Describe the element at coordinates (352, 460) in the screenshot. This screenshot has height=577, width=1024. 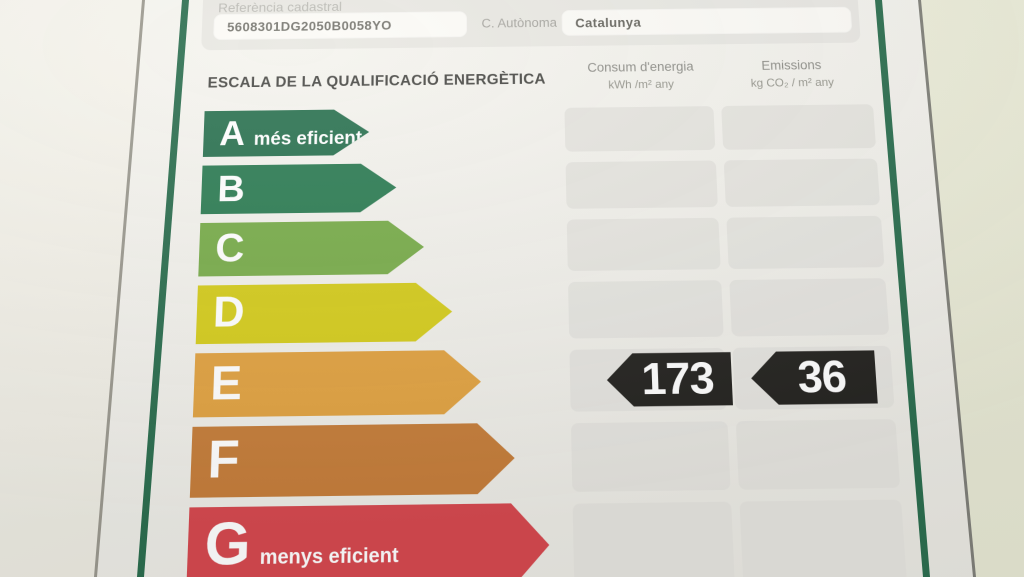
I see `rating-arrow-f: F` at that location.